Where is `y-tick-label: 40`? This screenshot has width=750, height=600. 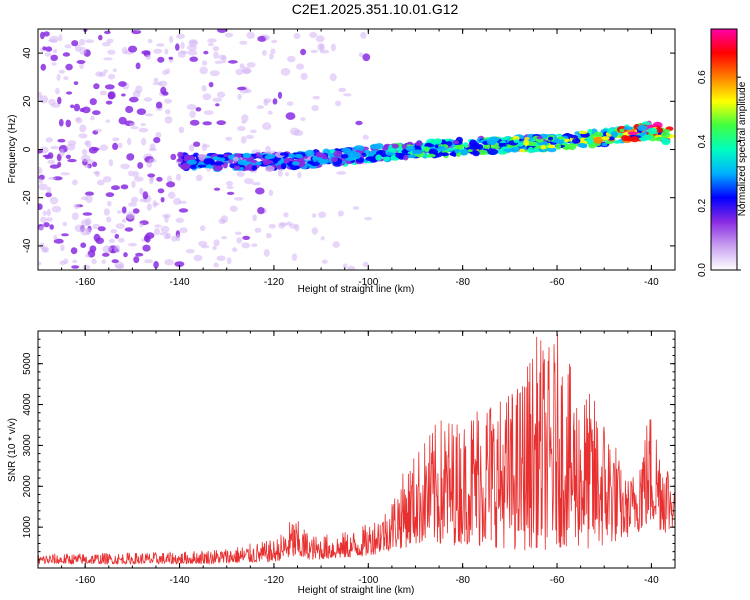 y-tick-label: 40 is located at coordinates (27, 53).